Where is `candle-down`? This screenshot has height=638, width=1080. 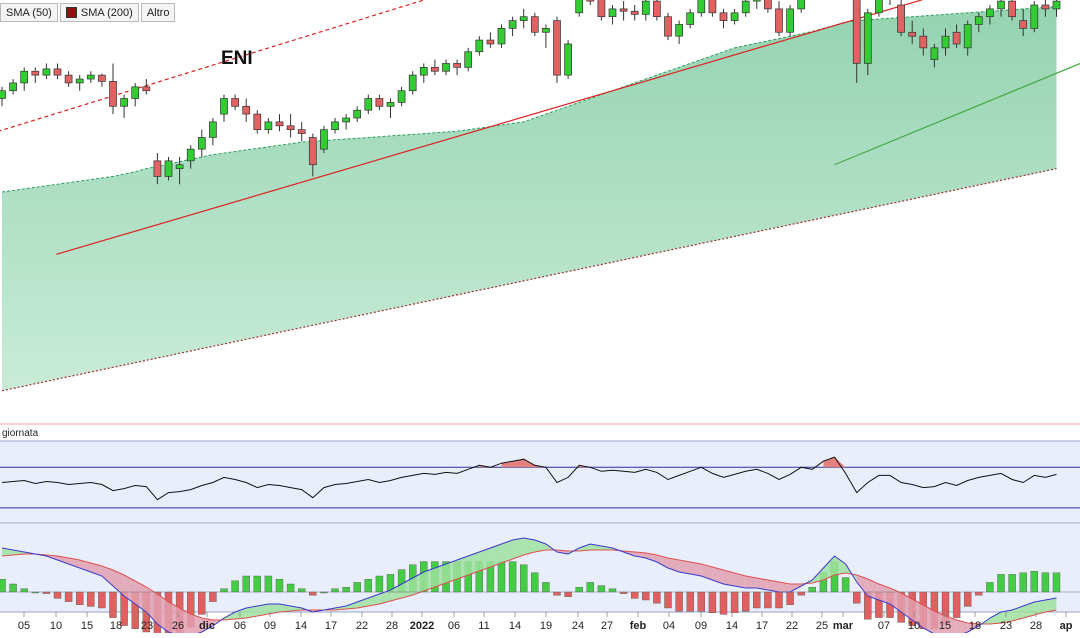 candle-down is located at coordinates (668, 26).